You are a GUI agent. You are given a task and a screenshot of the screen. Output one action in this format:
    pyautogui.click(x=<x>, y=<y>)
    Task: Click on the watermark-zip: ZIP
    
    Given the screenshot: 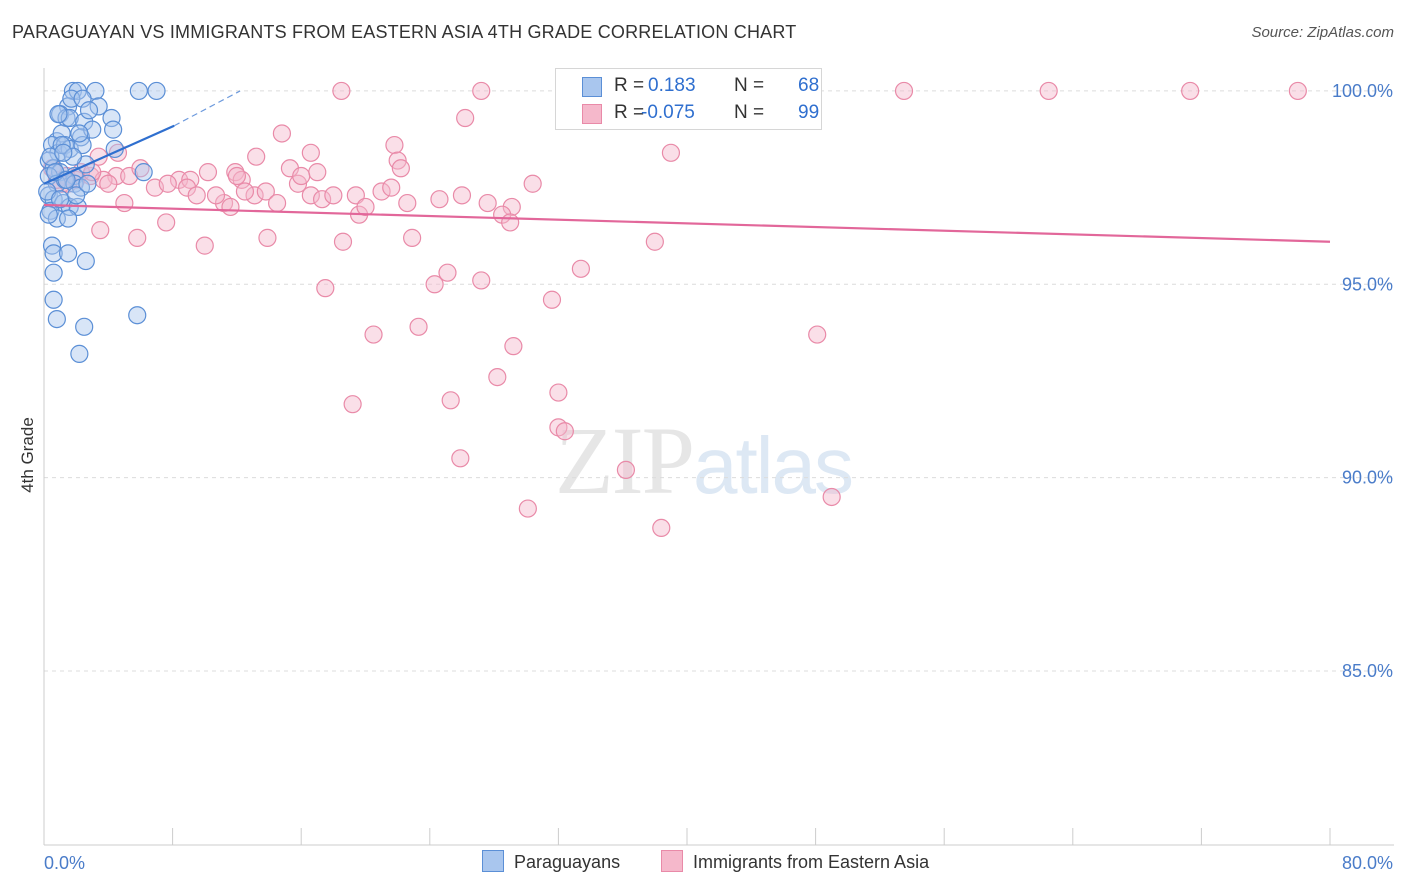 What is the action you would take?
    pyautogui.click(x=625, y=460)
    